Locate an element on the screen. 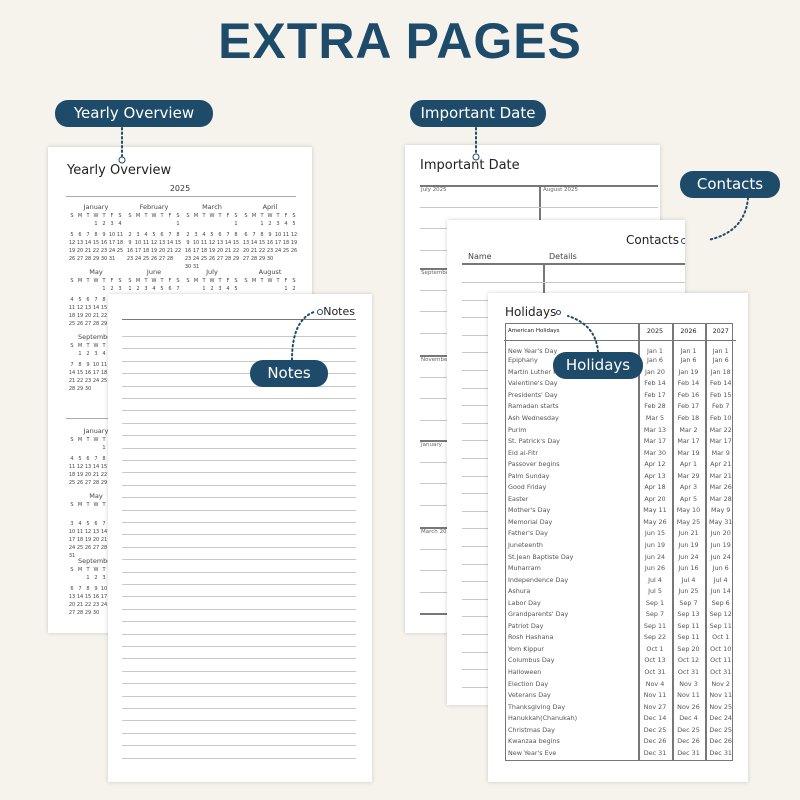 The height and width of the screenshot is (800, 800). holiday-date: Nov 2 is located at coordinates (720, 683).